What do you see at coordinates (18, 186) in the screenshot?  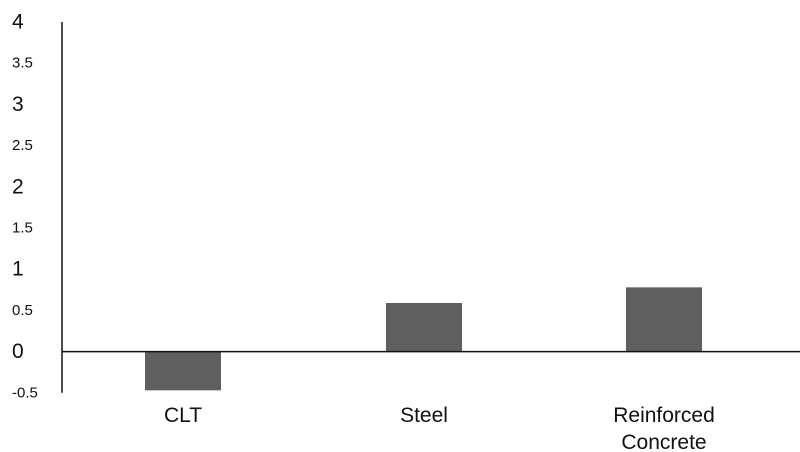 I see `y-tick-label: 2` at bounding box center [18, 186].